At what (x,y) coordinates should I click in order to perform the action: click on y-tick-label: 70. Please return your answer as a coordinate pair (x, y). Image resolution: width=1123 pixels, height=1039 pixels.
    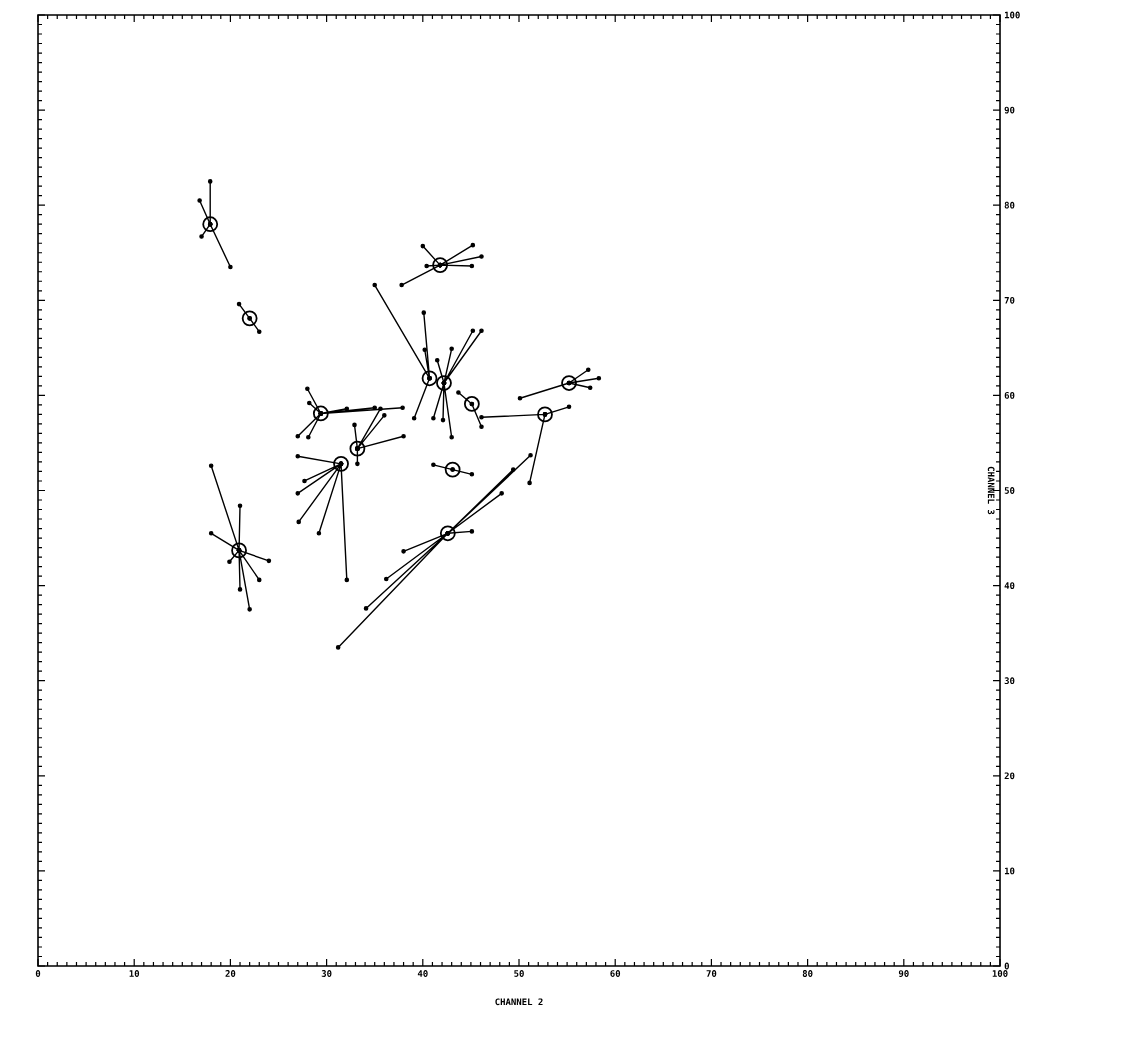
    Looking at the image, I should click on (1009, 300).